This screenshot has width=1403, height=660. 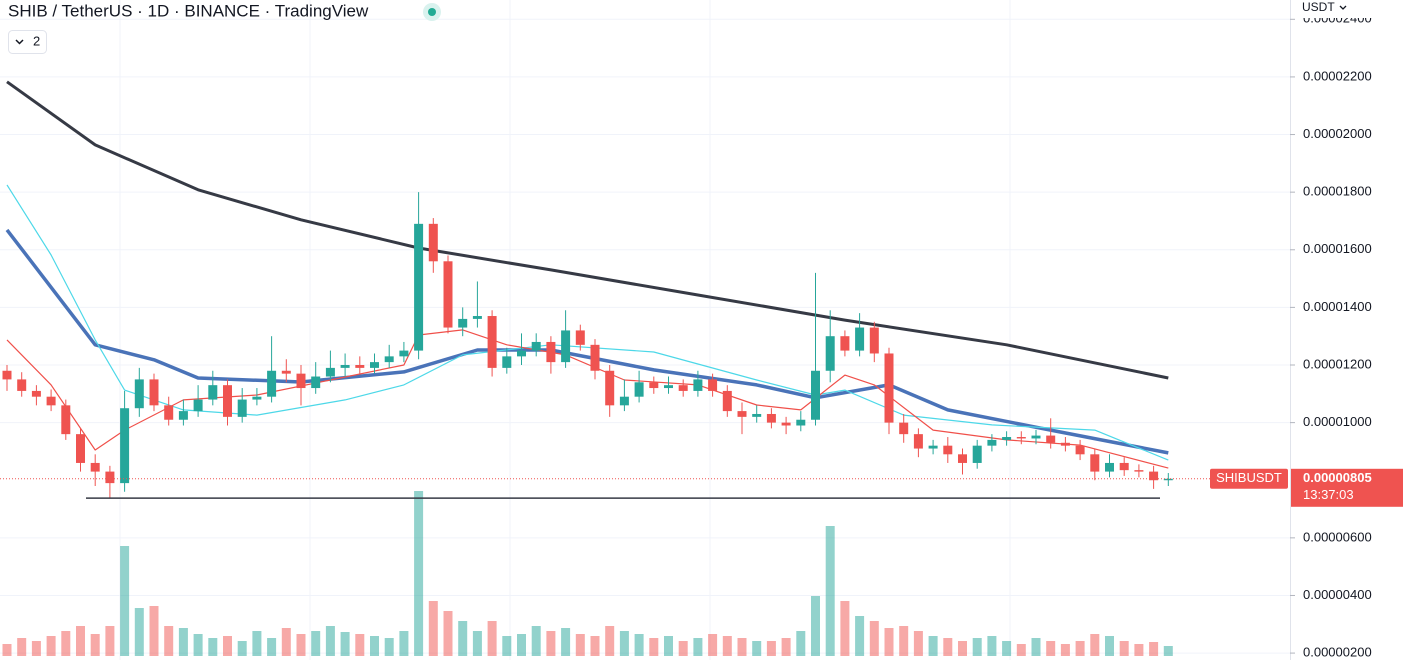 I want to click on currency-header, so click(x=1347, y=9).